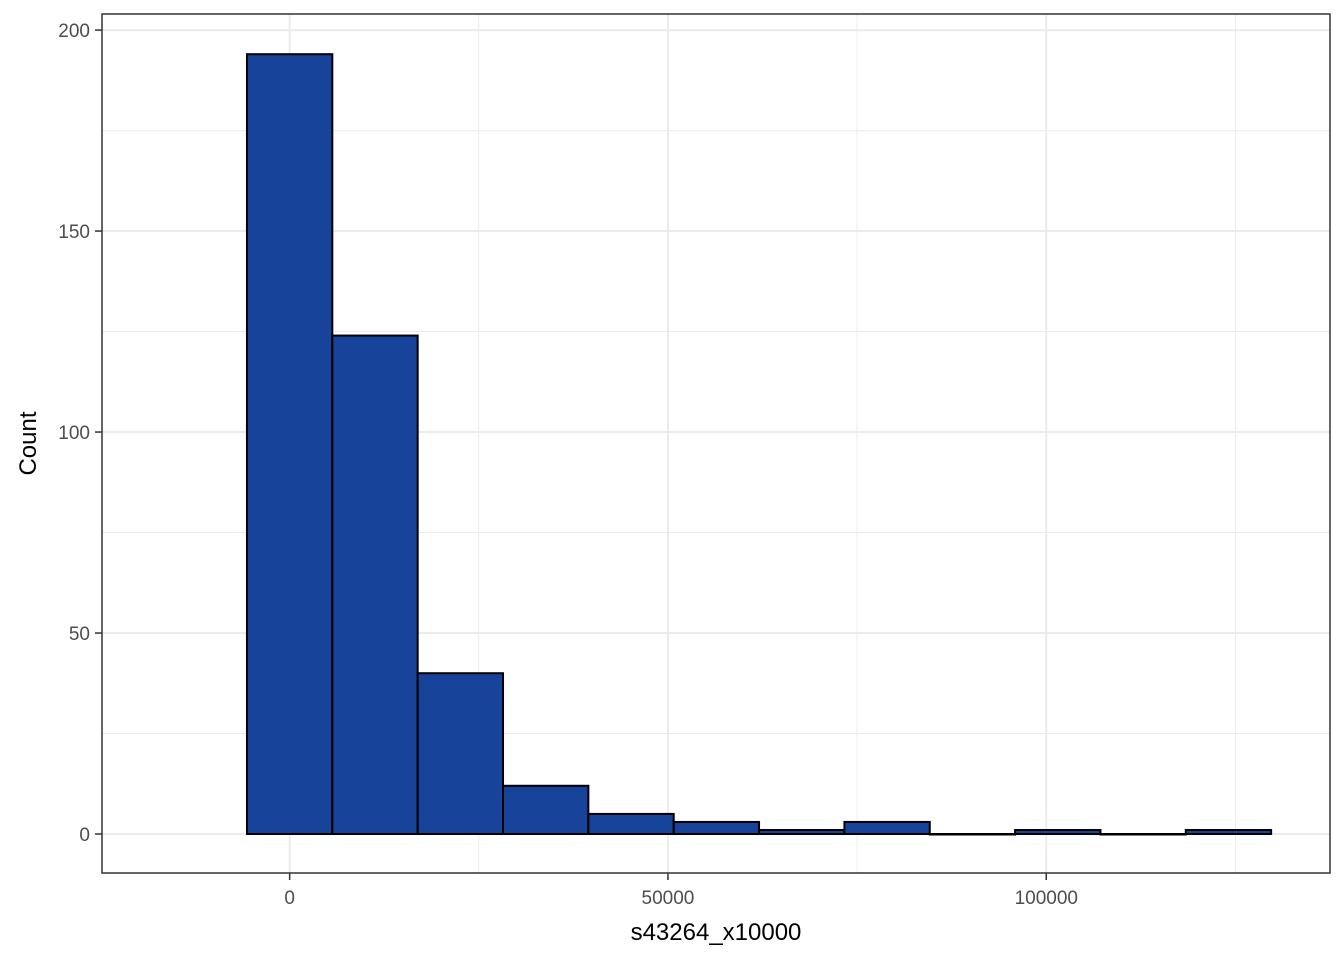 The height and width of the screenshot is (960, 1344). What do you see at coordinates (79, 634) in the screenshot?
I see `y-tick-label: 50` at bounding box center [79, 634].